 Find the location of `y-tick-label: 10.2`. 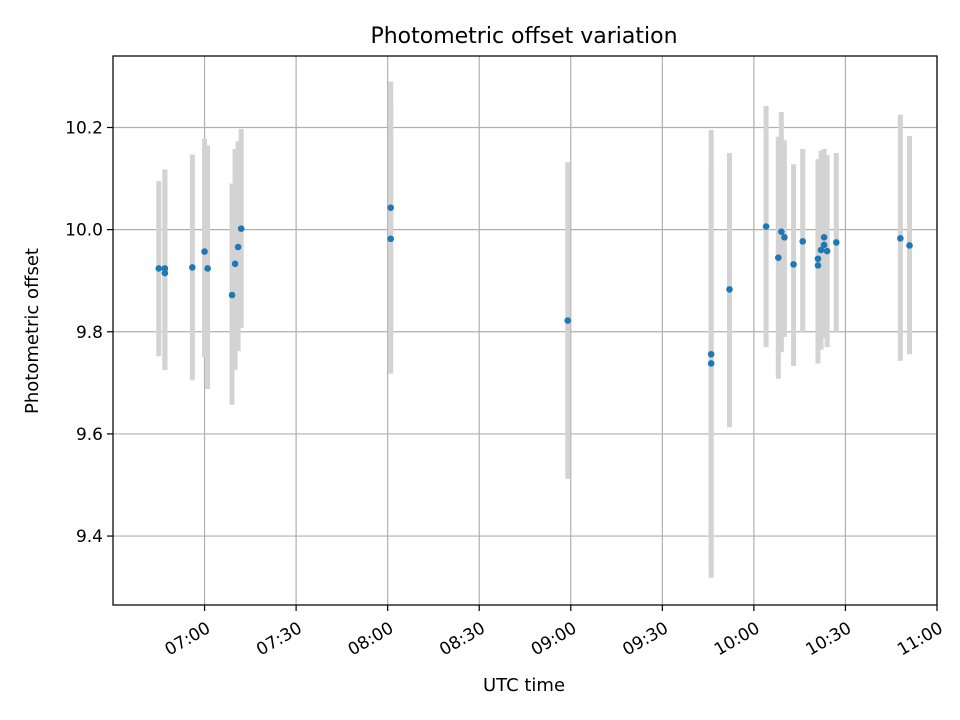

y-tick-label: 10.2 is located at coordinates (84, 128).